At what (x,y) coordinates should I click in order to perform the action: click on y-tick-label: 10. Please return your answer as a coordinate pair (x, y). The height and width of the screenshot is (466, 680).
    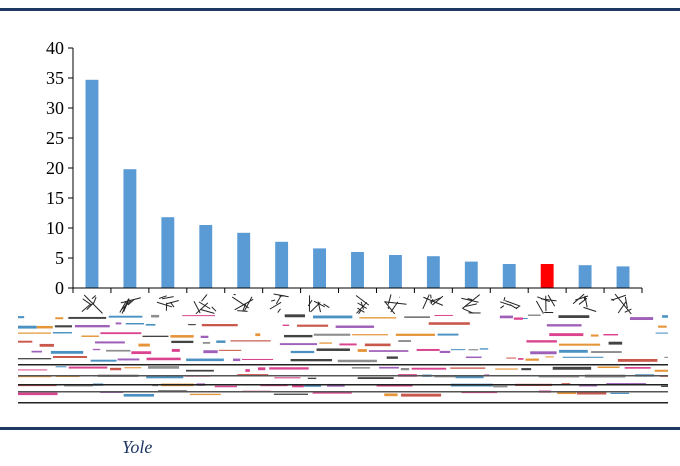
    Looking at the image, I should click on (55, 228).